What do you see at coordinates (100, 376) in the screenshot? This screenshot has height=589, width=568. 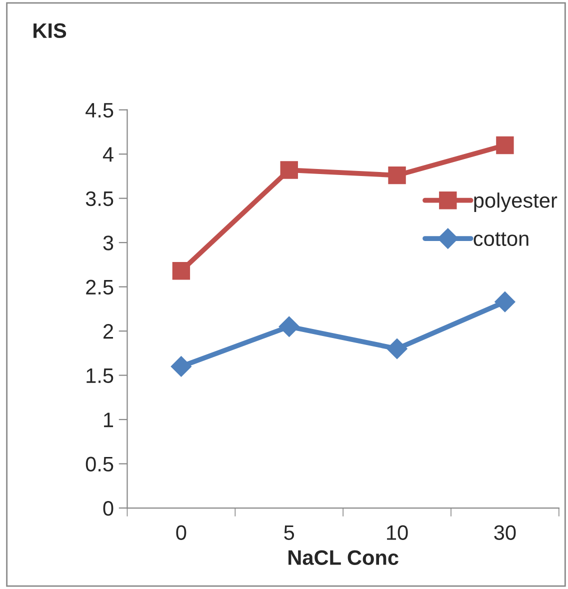 I see `y-tick-label: 1.5` at bounding box center [100, 376].